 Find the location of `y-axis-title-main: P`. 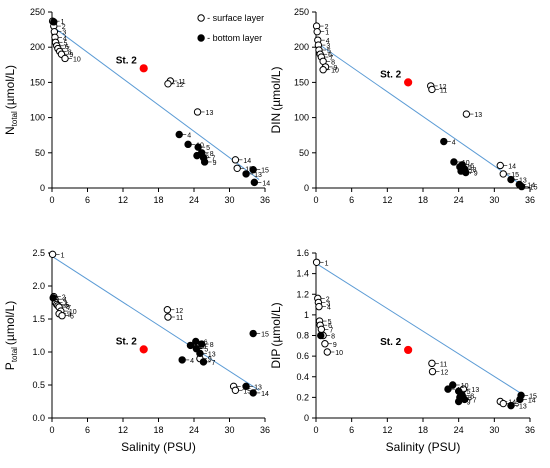

y-axis-title-main: P is located at coordinates (10, 366).